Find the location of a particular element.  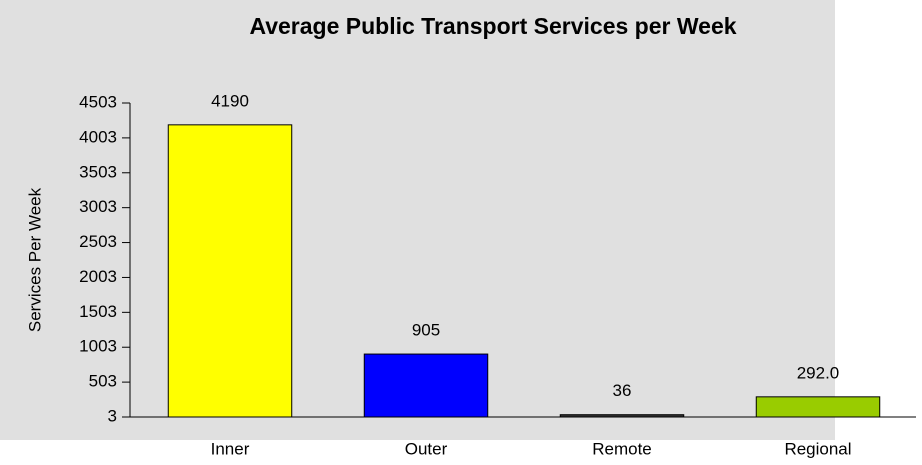

y-tick-label: 3 is located at coordinates (112, 415).